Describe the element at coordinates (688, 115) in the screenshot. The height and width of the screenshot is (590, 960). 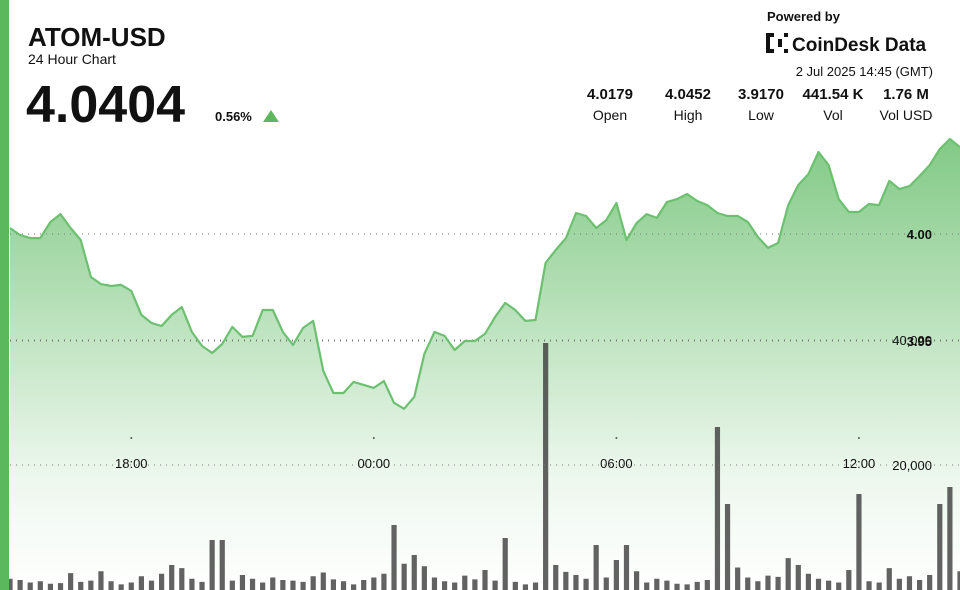
I see `stat-label: High` at that location.